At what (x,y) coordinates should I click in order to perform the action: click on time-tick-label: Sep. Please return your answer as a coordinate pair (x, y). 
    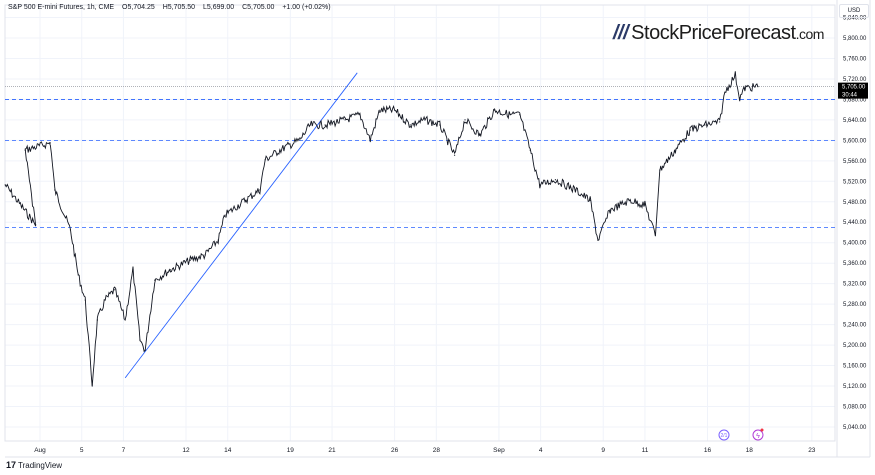
    Looking at the image, I should click on (499, 450).